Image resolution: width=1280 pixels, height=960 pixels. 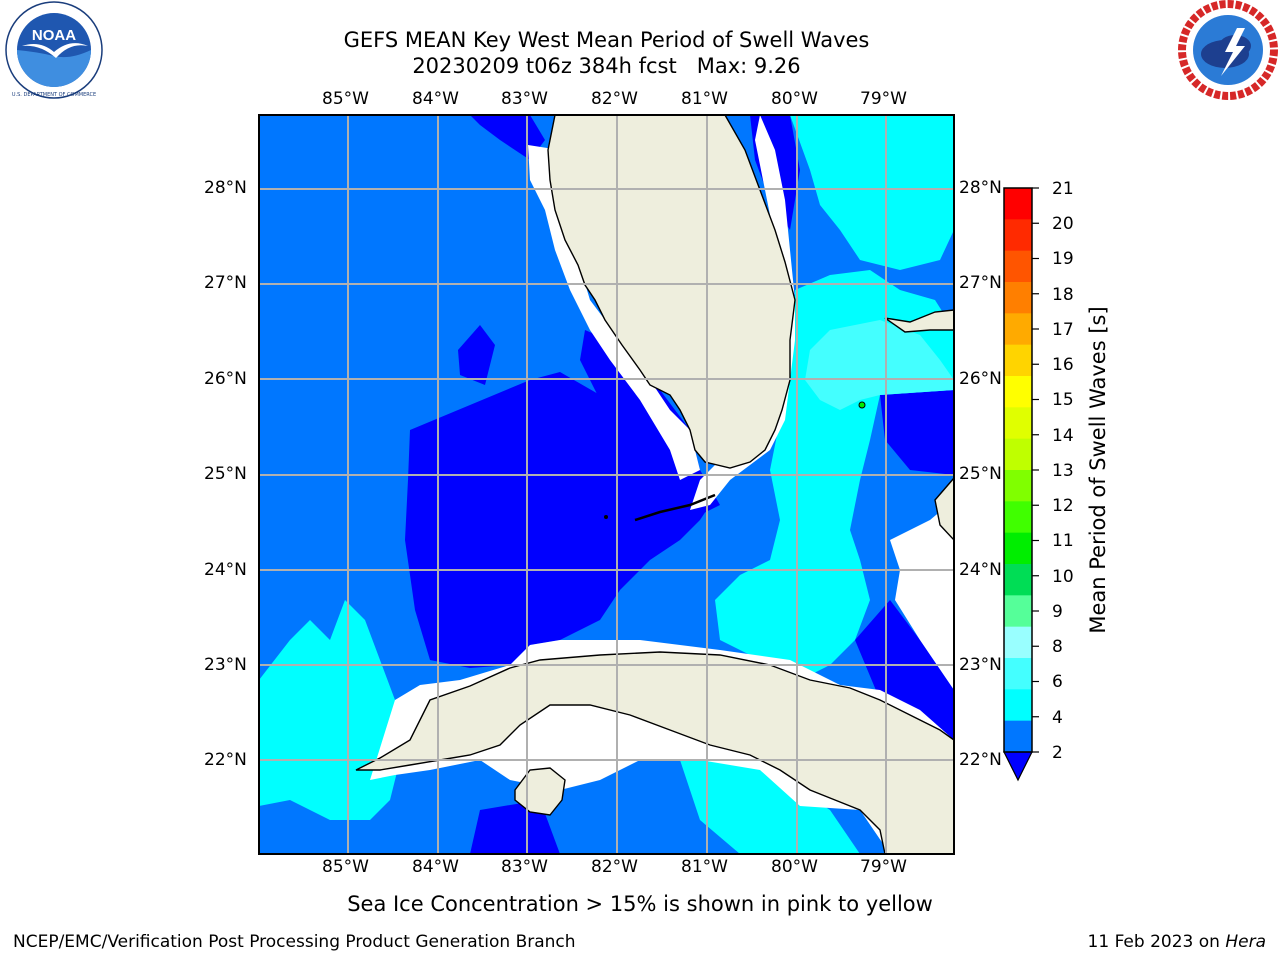 I want to click on lat-label-right: 28°N, so click(x=980, y=188).